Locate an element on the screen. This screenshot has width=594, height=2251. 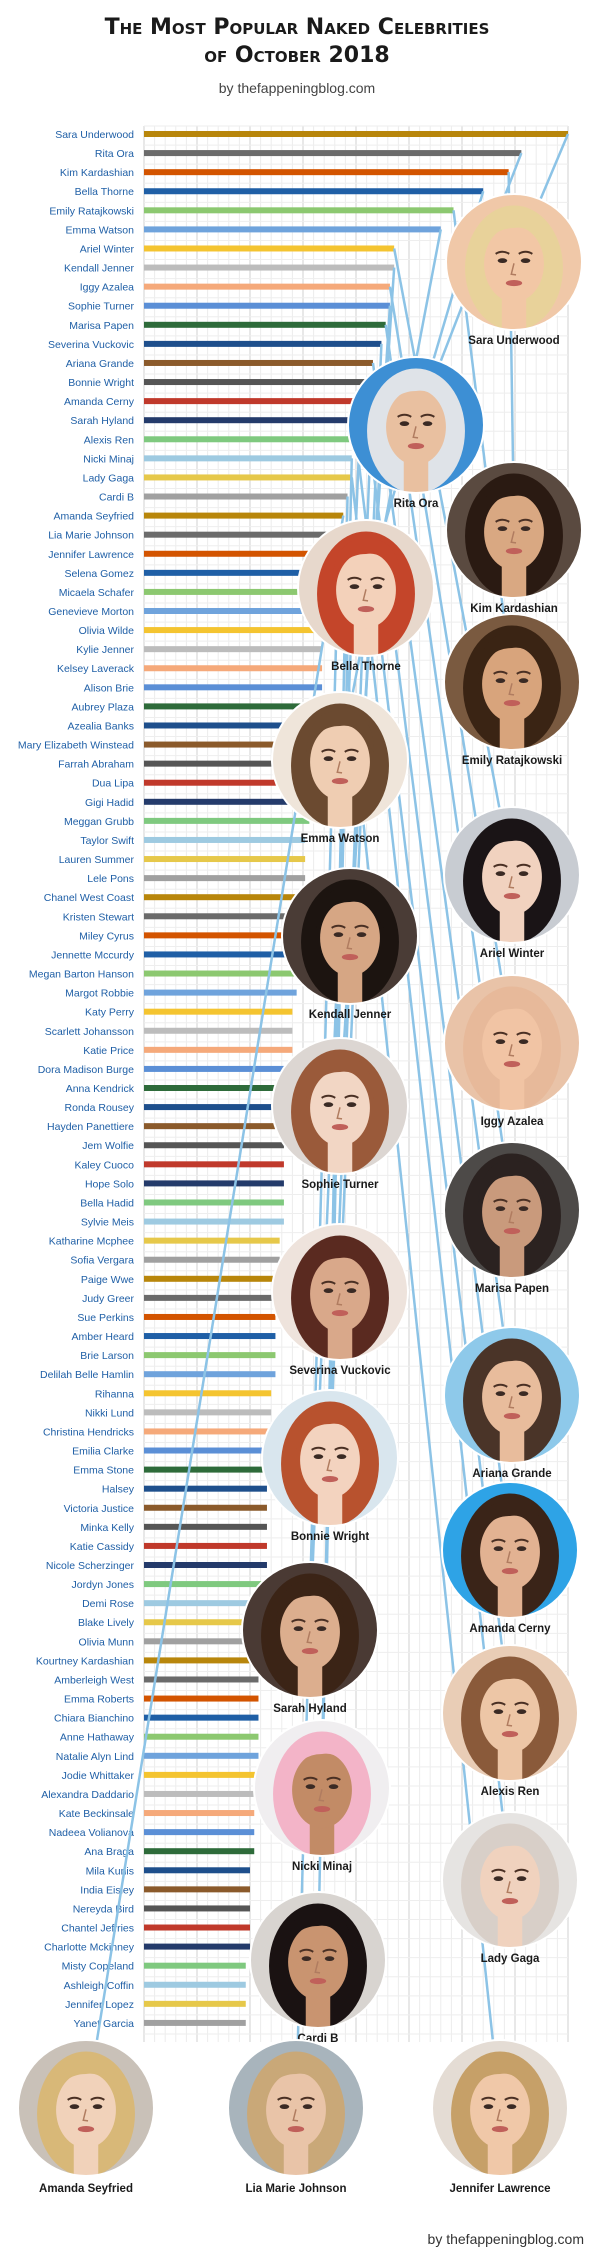
portrait-name-label: Nicki Minaj is located at coordinates (322, 1867).